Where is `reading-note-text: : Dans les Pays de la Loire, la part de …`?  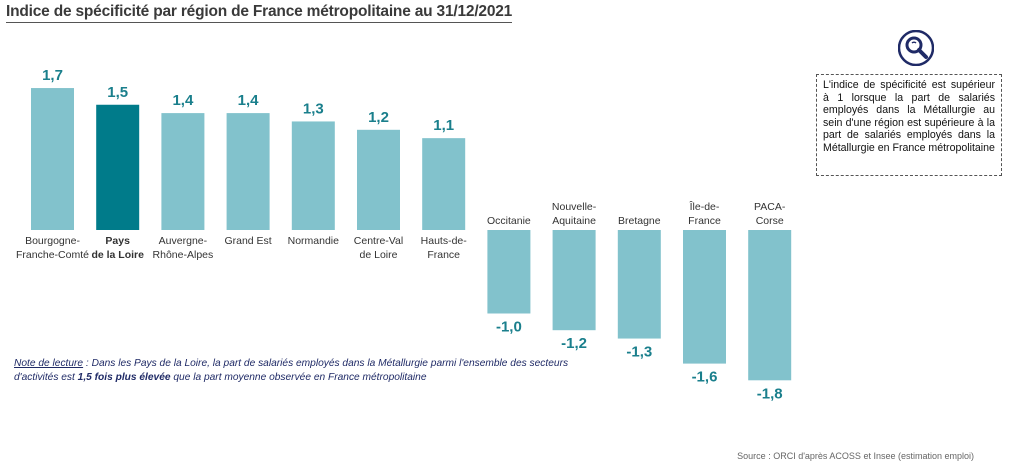
reading-note-text: : Dans les Pays de la Loire, la part de … is located at coordinates (291, 370).